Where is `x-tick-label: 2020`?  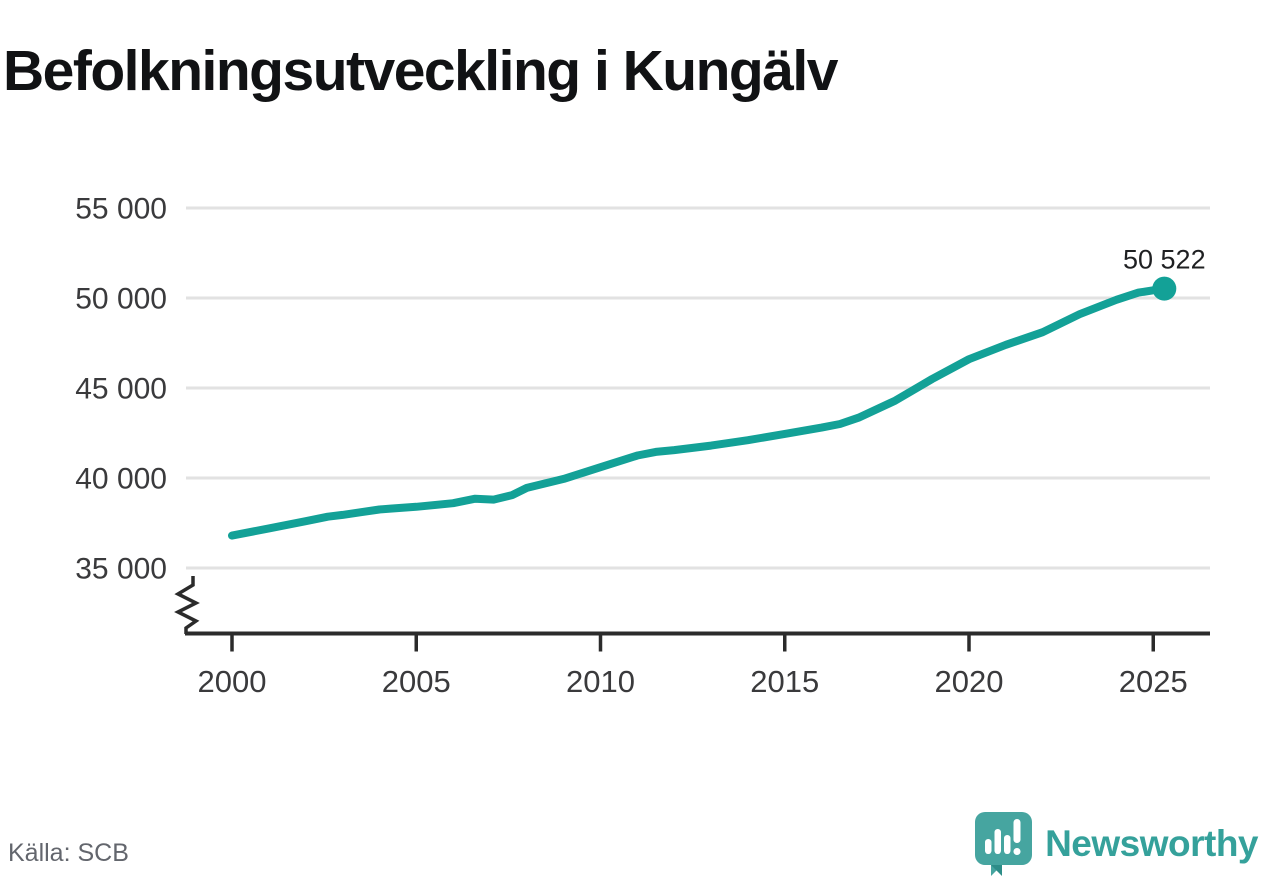 x-tick-label: 2020 is located at coordinates (969, 681).